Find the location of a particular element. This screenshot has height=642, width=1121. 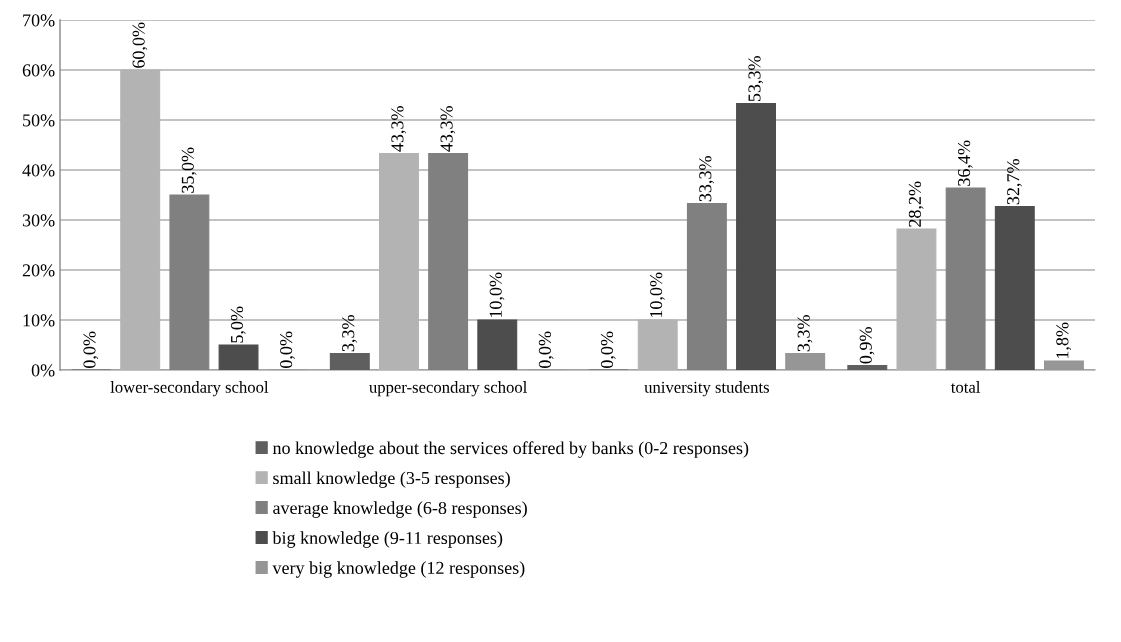

data-label: 60,0% is located at coordinates (140, 45).